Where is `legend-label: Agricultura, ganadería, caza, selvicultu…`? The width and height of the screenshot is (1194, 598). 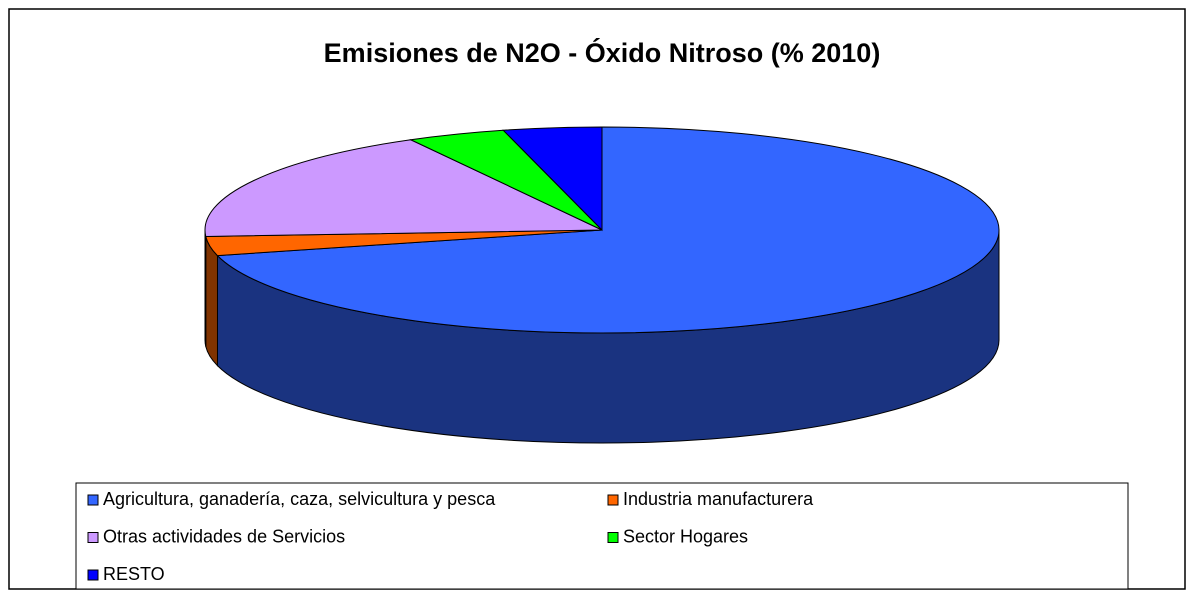
legend-label: Agricultura, ganadería, caza, selvicultu… is located at coordinates (299, 499).